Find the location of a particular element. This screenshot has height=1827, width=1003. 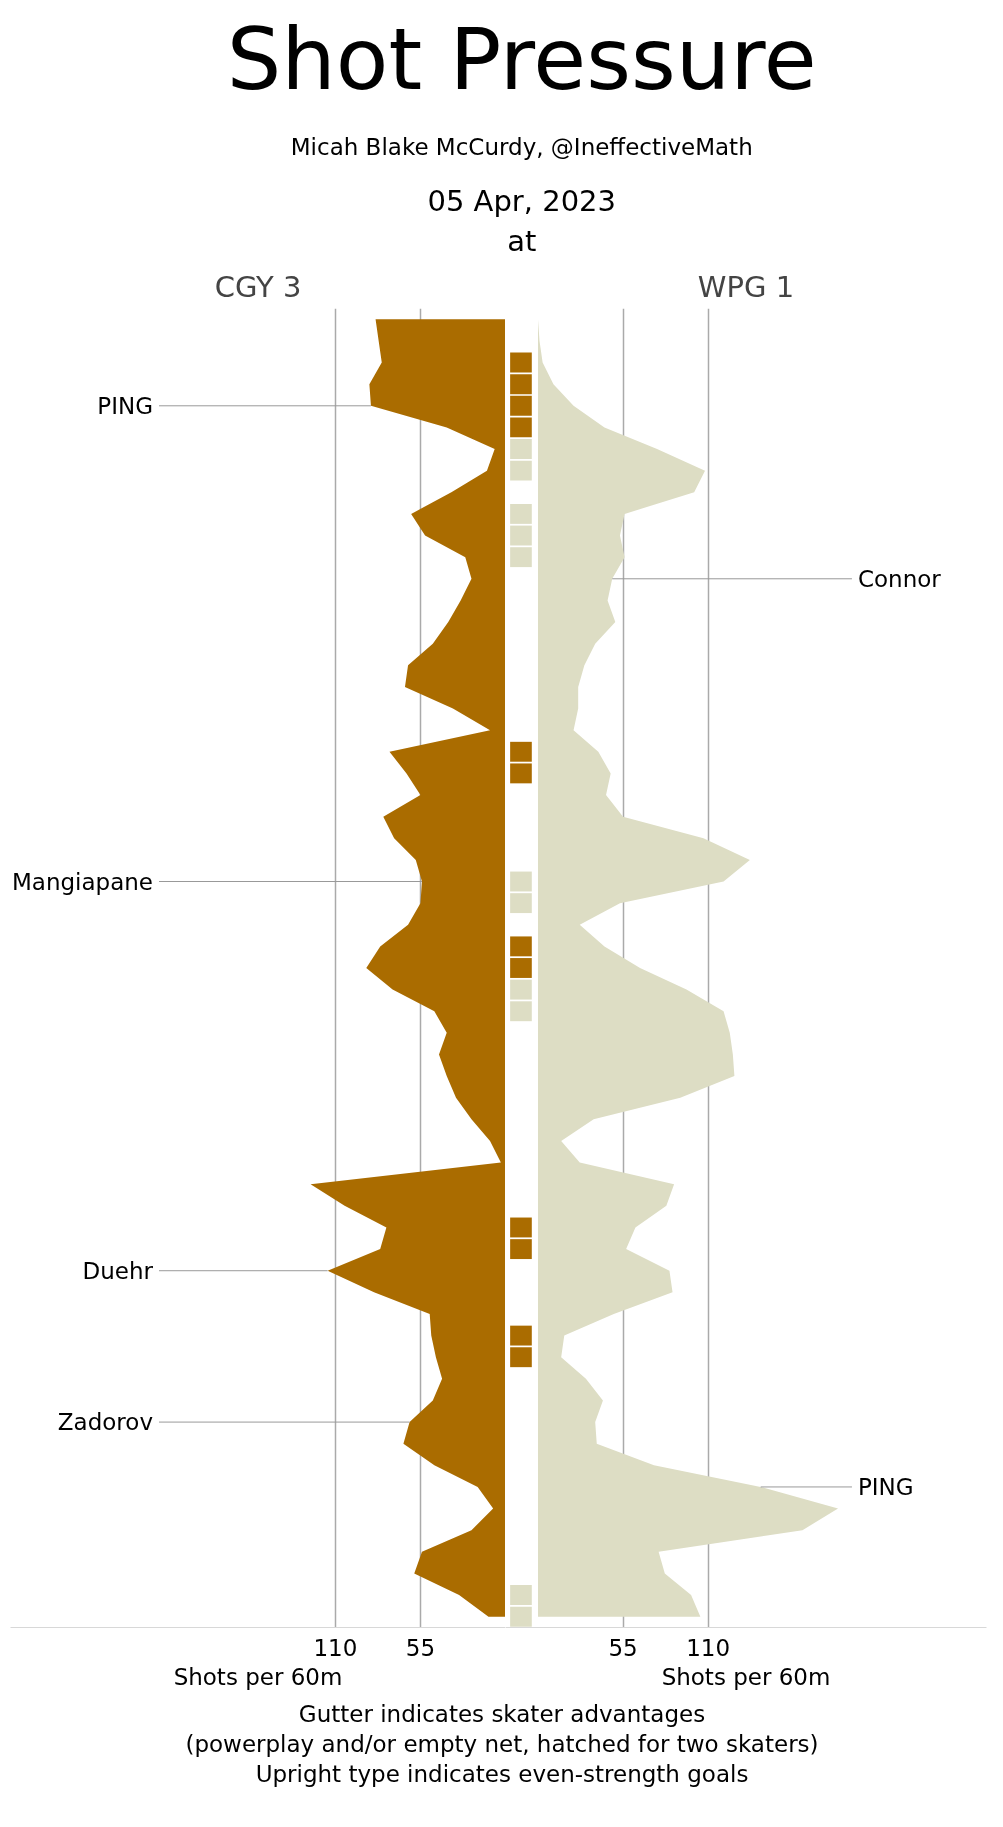

chart-title: CGY 3 is located at coordinates (258, 286).